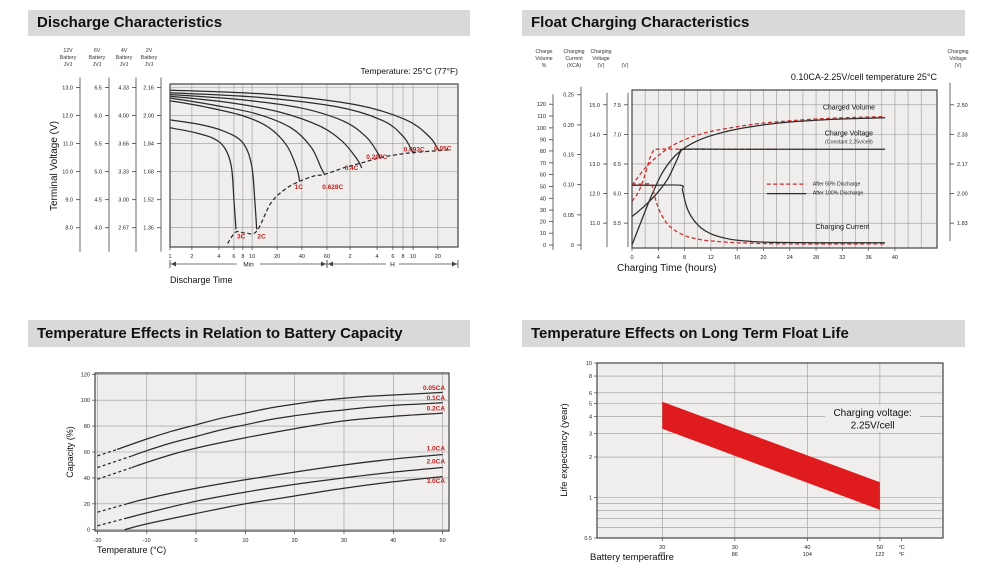 The image size is (1000, 570). I want to click on svg-text: 32, so click(842, 258).